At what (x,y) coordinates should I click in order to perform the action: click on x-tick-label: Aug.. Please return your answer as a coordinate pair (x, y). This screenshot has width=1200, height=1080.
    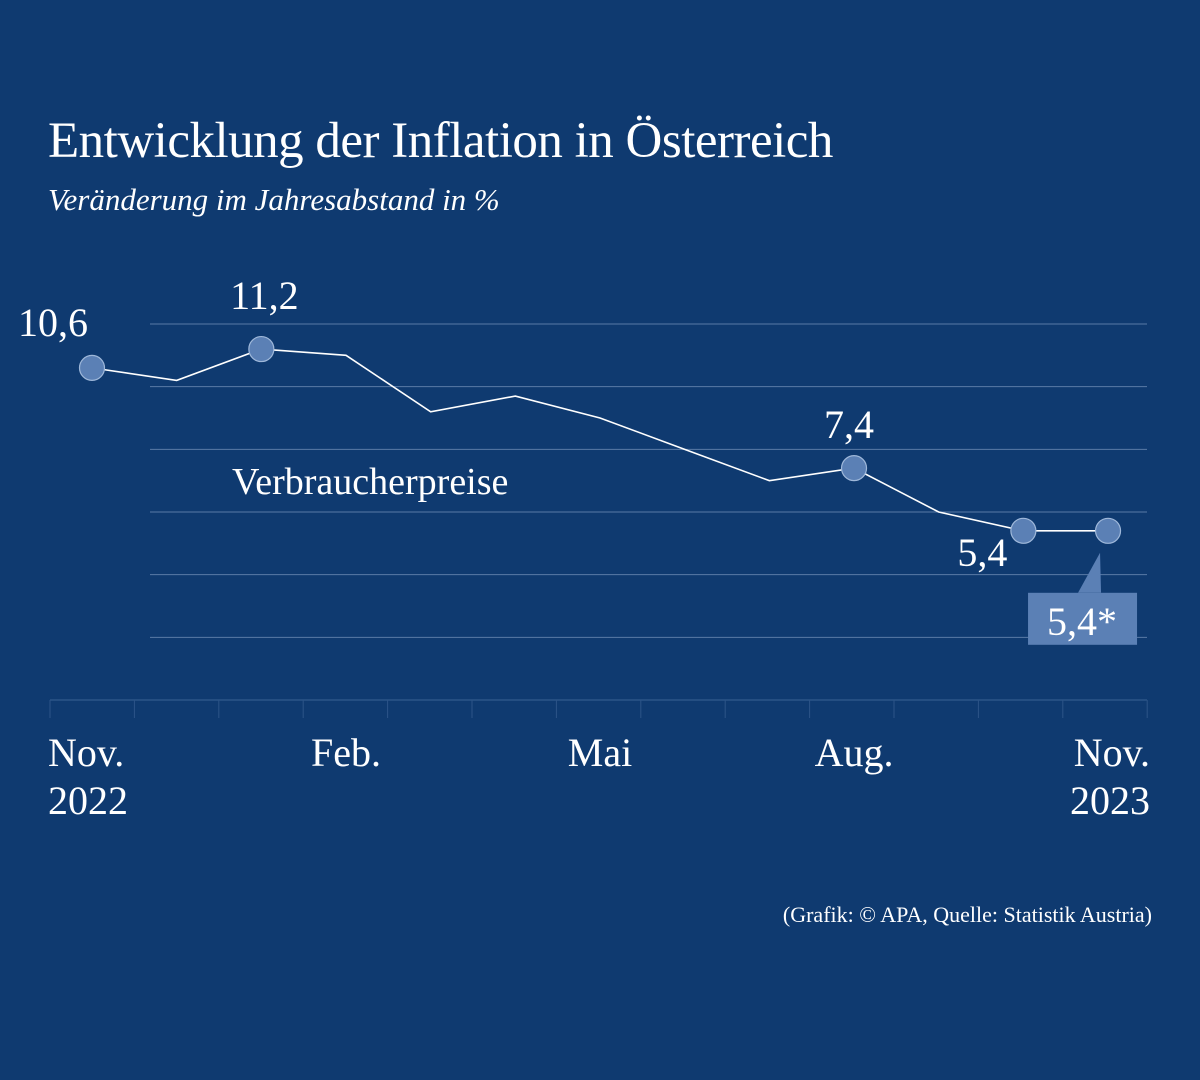
    Looking at the image, I should click on (854, 752).